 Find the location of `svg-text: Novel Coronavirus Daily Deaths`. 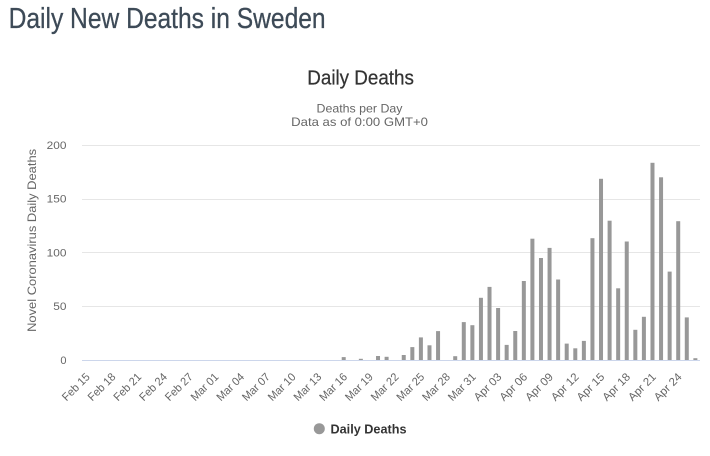

svg-text: Novel Coronavirus Daily Deaths is located at coordinates (32, 240).